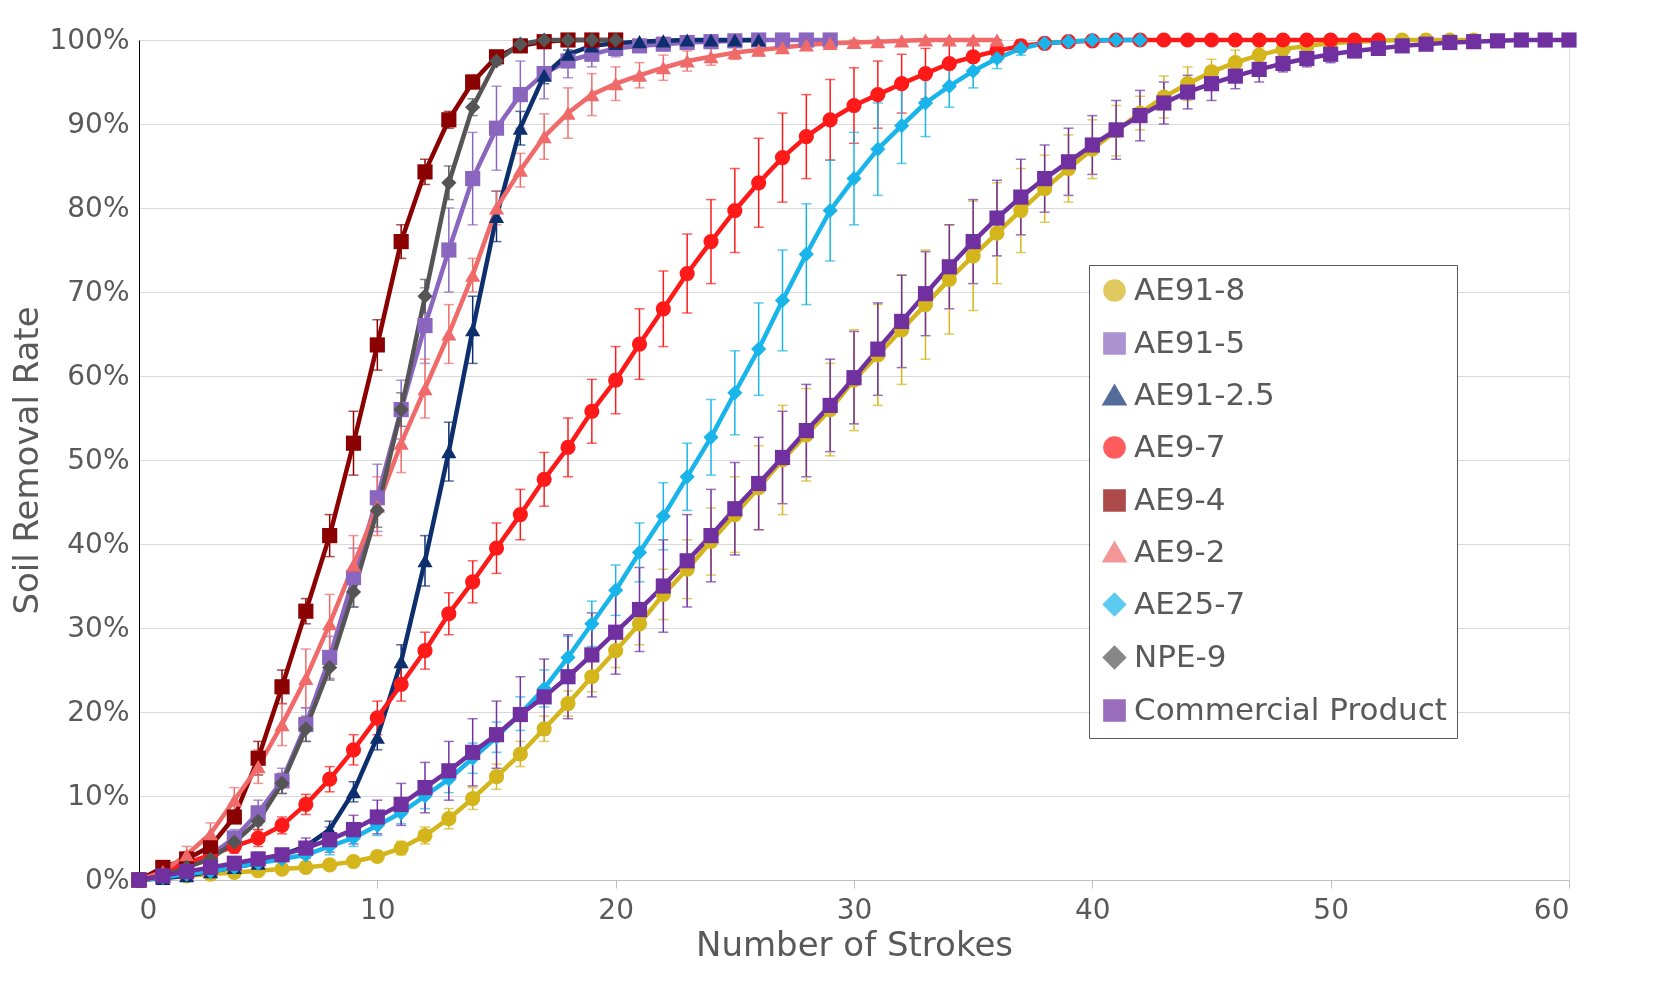 This screenshot has height=991, width=1667. Describe the element at coordinates (1290, 708) in the screenshot. I see `legend-label: Commercial Product` at that location.